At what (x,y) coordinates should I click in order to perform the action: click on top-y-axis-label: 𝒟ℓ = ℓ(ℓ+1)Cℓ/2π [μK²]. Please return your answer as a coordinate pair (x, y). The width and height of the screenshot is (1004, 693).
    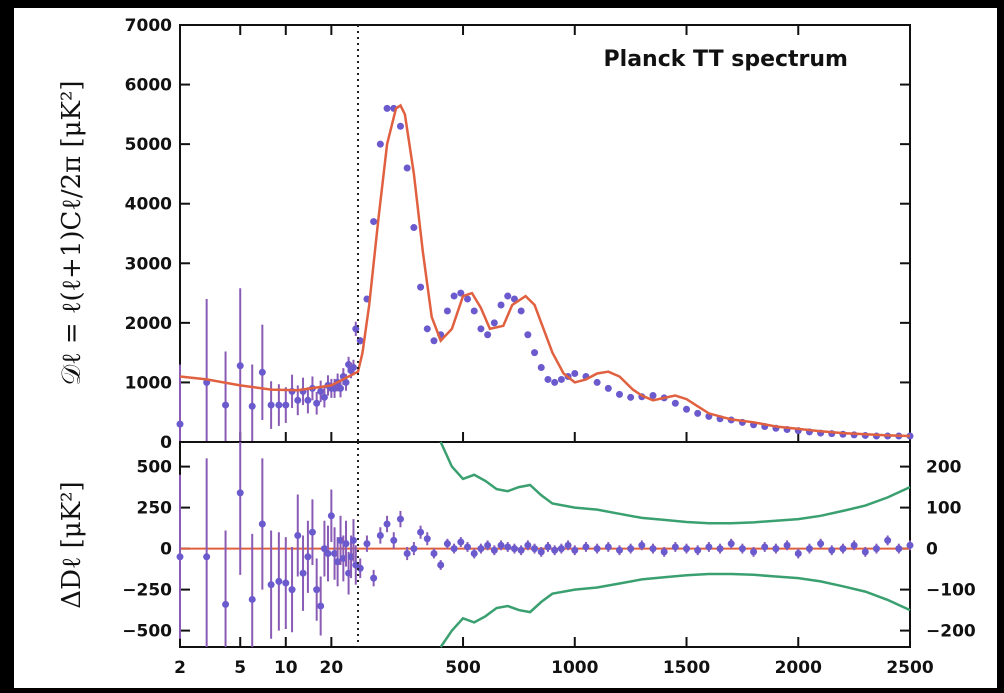
    Looking at the image, I should click on (72, 232).